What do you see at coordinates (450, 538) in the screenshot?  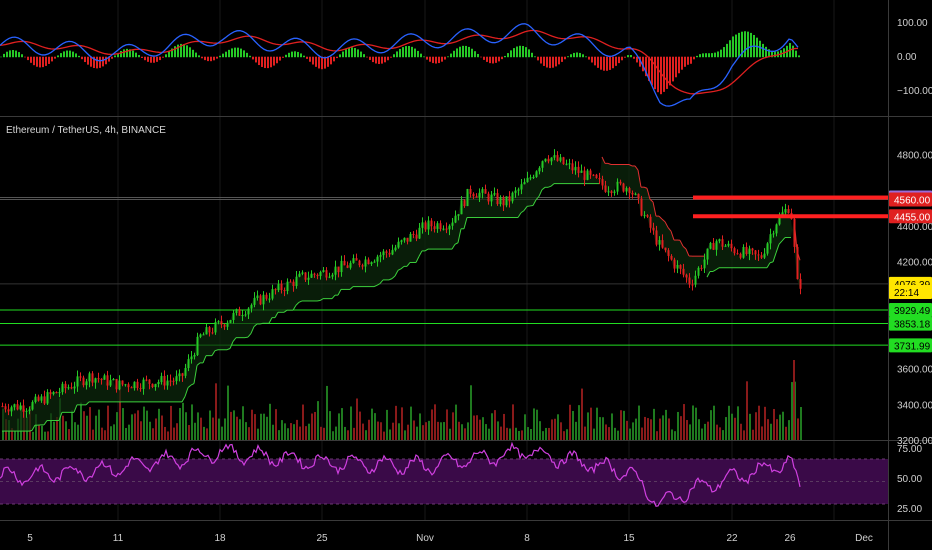 I see `date-axis: 5 11 18 25 Nov 8 15 22 26 Dec` at bounding box center [450, 538].